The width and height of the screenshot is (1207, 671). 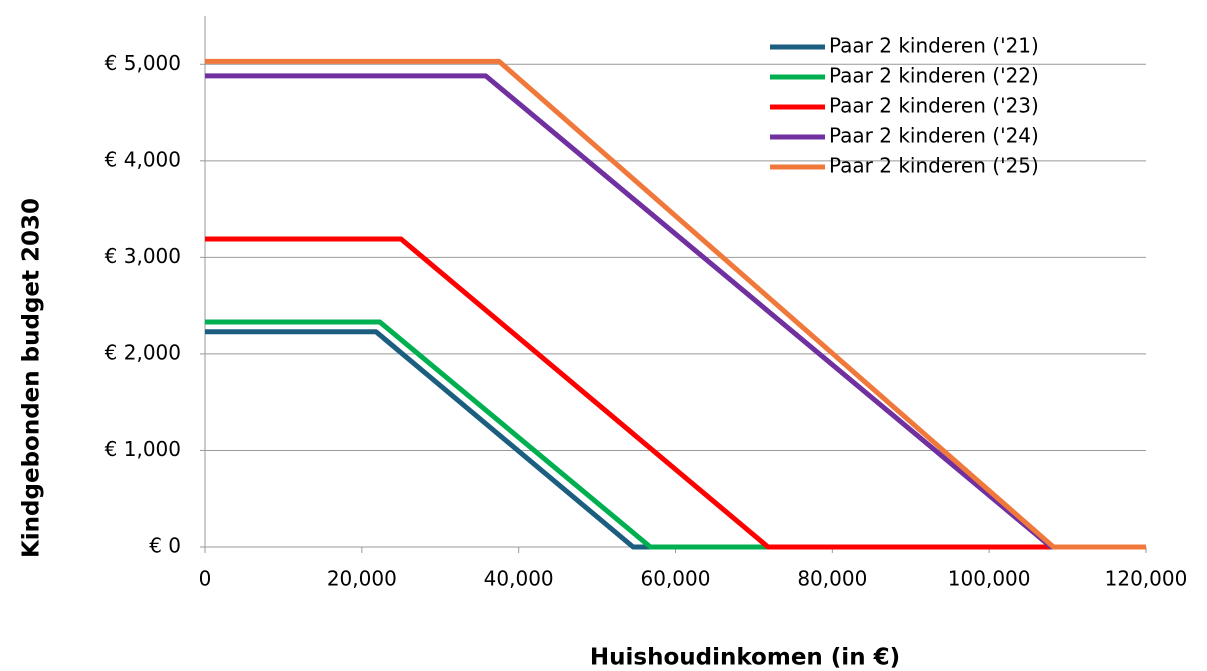 What do you see at coordinates (1146, 579) in the screenshot?
I see `x-tick-label: 120,000` at bounding box center [1146, 579].